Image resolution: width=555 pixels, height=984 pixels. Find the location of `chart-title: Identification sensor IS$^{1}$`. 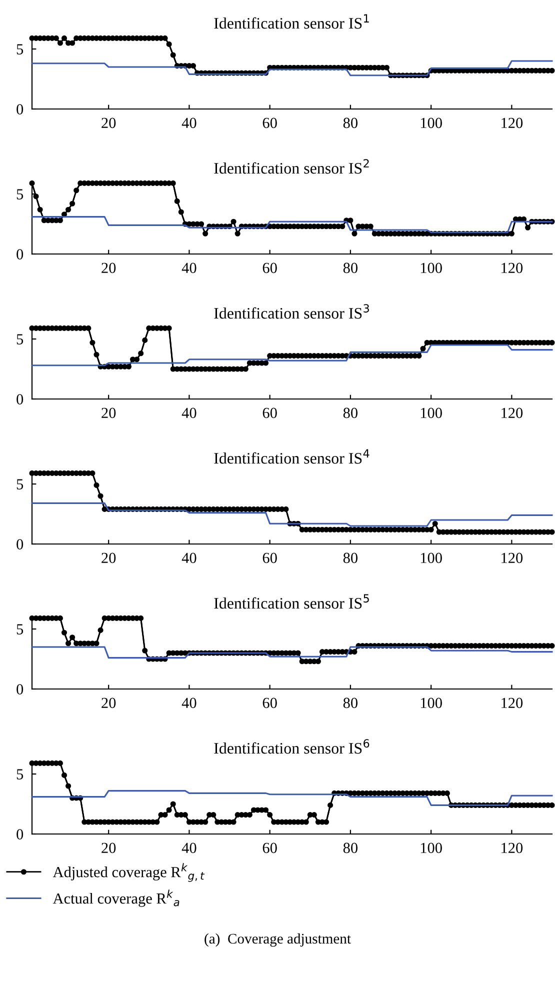

chart-title: Identification sensor IS$^{1}$ is located at coordinates (291, 21).